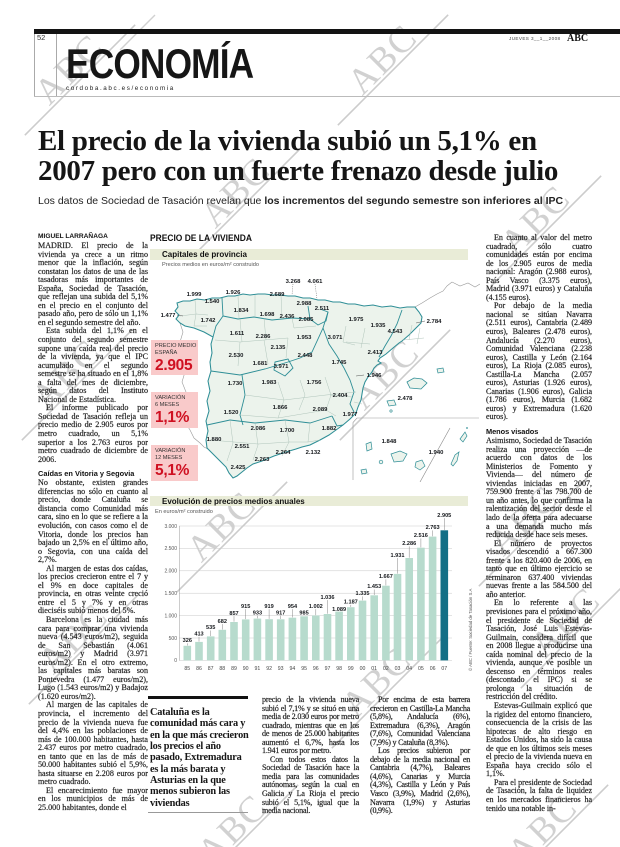 Image resolution: width=620 pixels, height=847 pixels. I want to click on svg-text: 326, so click(187, 641).